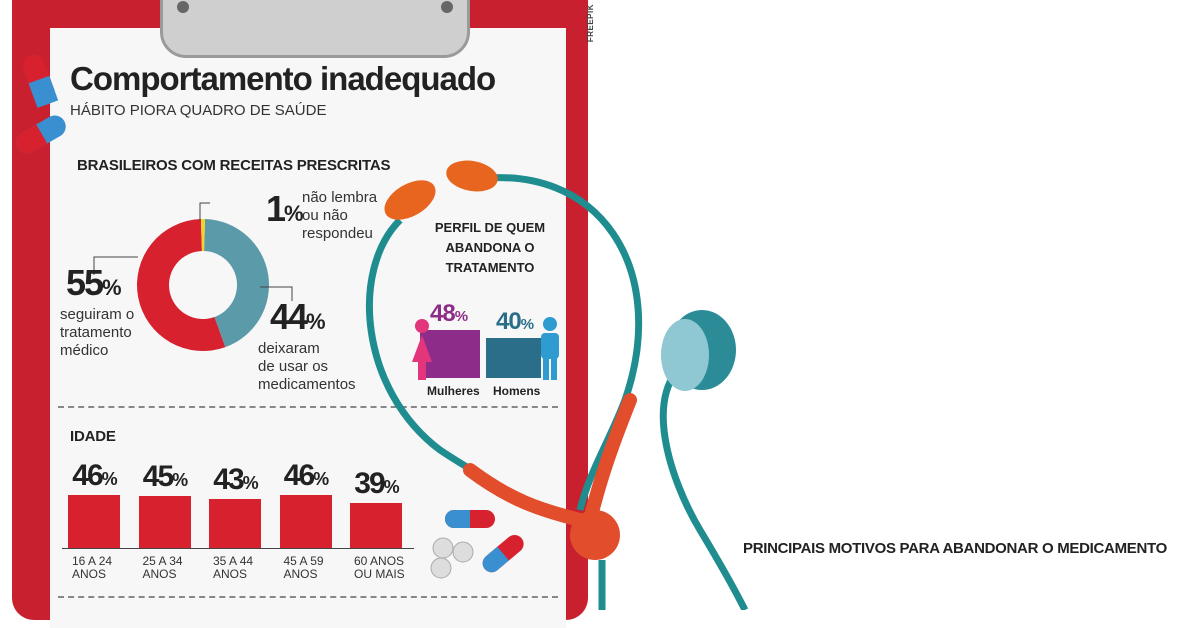 Image resolution: width=1200 pixels, height=628 pixels. Describe the element at coordinates (590, 23) in the screenshot. I see `image-credit: FREEPIK` at that location.